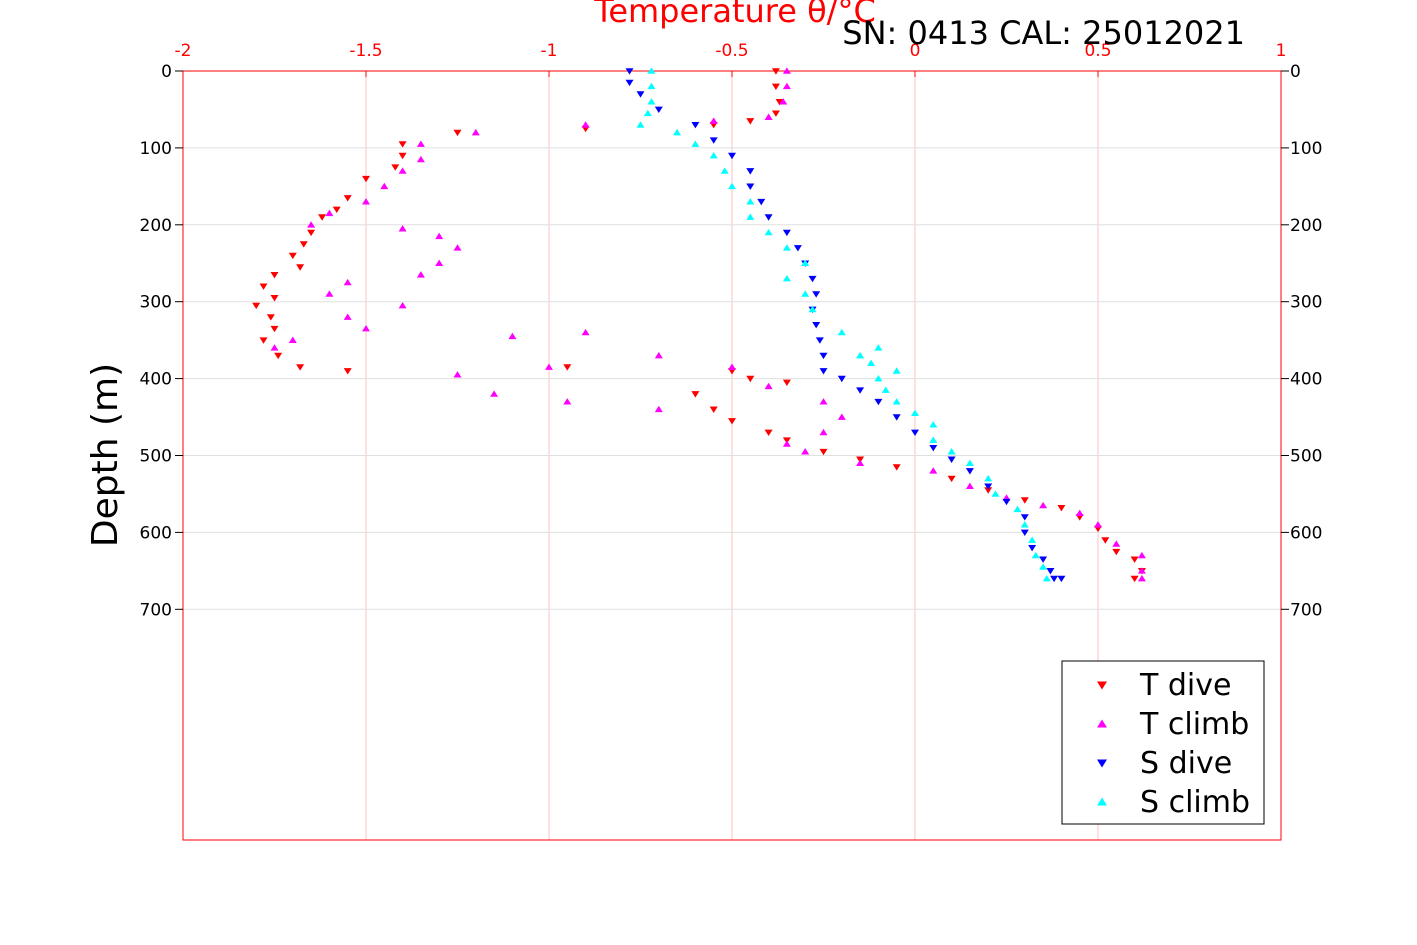  What do you see at coordinates (1195, 802) in the screenshot?
I see `legend-label: S climb` at bounding box center [1195, 802].